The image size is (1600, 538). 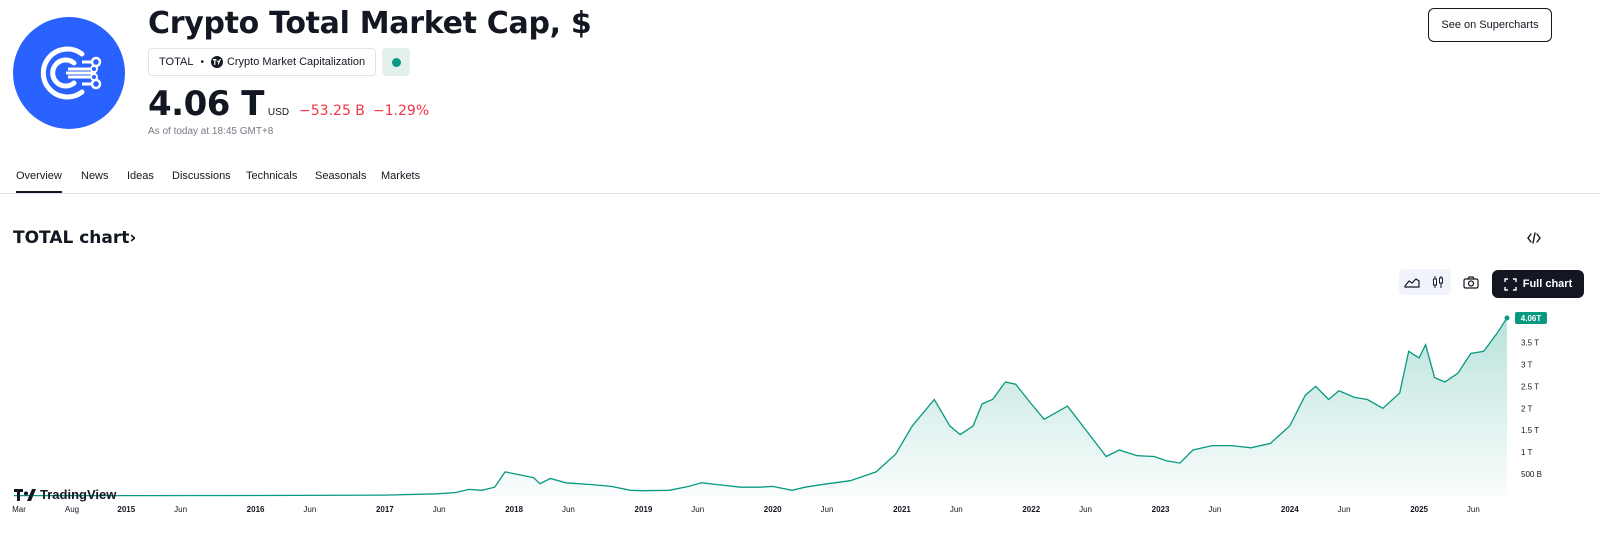 What do you see at coordinates (39, 181) in the screenshot?
I see `tab-overview: Overview` at bounding box center [39, 181].